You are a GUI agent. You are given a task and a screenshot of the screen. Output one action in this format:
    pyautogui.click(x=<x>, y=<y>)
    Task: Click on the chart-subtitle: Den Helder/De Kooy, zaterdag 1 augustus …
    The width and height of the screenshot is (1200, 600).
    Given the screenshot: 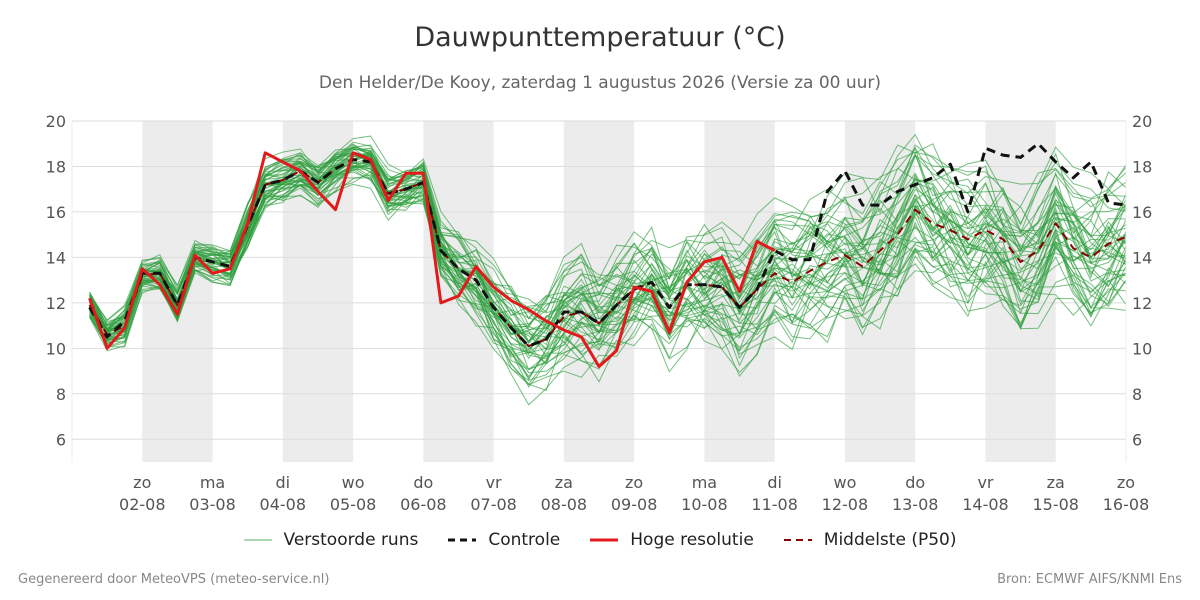 What is the action you would take?
    pyautogui.click(x=600, y=83)
    